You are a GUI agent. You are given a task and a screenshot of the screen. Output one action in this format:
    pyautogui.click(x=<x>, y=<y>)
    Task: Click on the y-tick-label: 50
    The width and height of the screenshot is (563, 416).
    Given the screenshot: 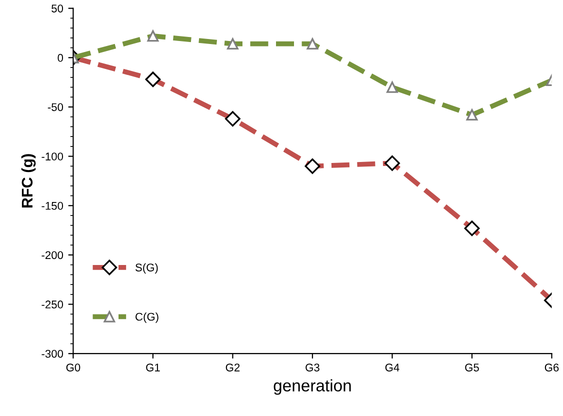 What is the action you would take?
    pyautogui.click(x=58, y=8)
    